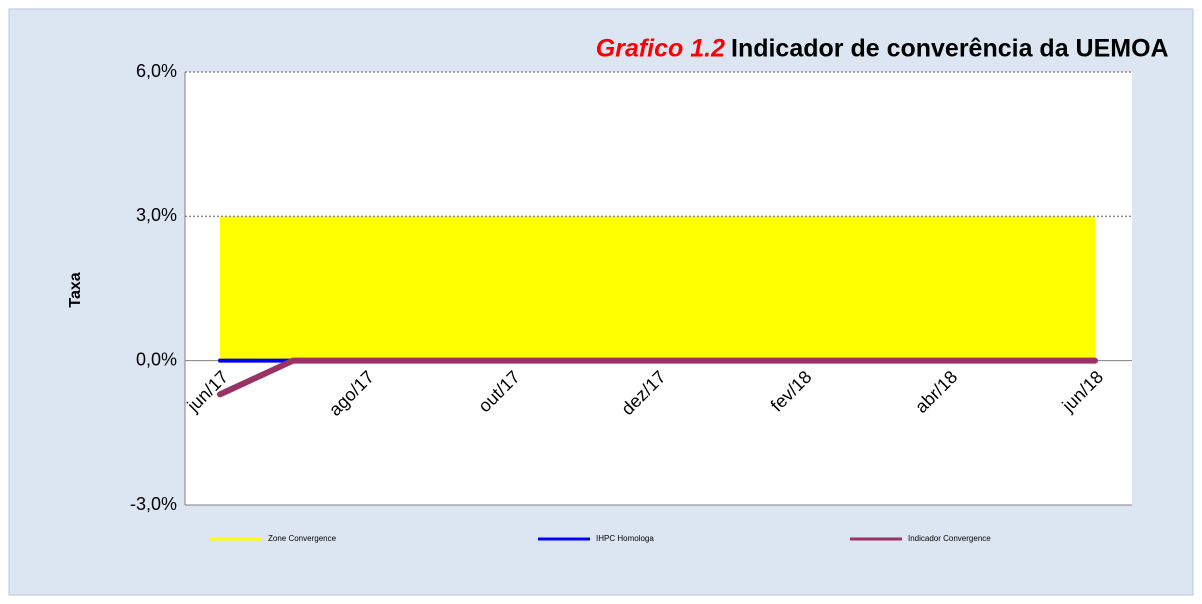  I want to click on legend-label: Indicador Convergence, so click(949, 538).